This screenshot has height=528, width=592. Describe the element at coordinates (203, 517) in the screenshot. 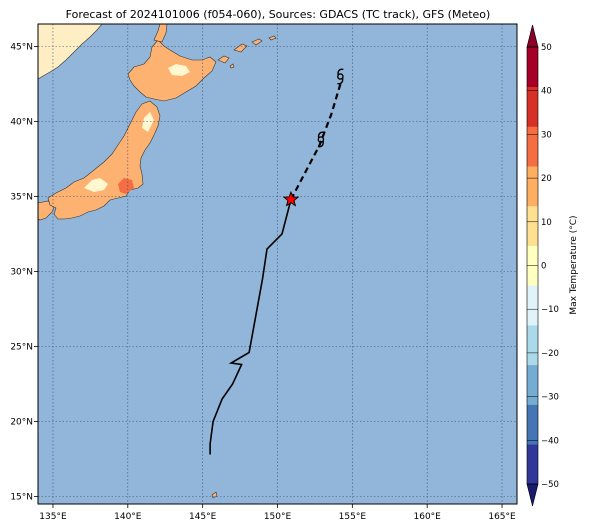

I see `x-tick-label: 145°E` at that location.